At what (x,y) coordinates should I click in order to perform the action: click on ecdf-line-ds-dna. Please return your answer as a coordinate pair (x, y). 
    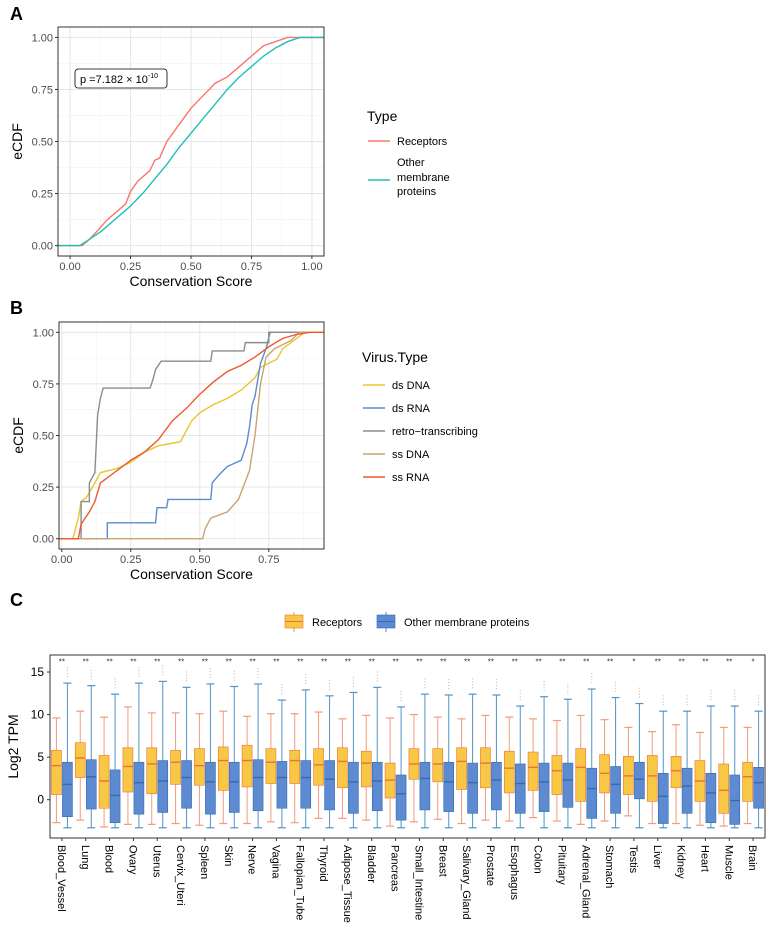
    Looking at the image, I should click on (191, 435).